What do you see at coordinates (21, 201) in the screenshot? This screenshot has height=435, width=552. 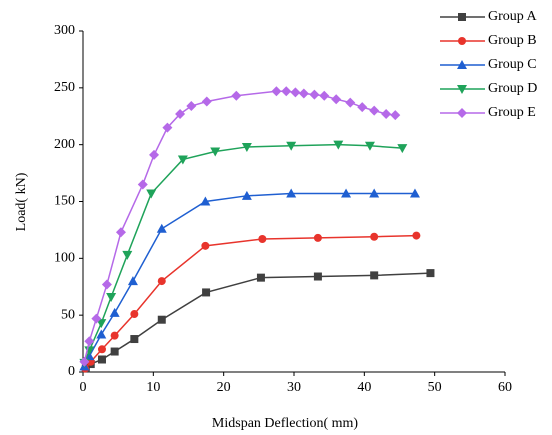 I see `y-axis-label: Load( kN)` at bounding box center [21, 201].